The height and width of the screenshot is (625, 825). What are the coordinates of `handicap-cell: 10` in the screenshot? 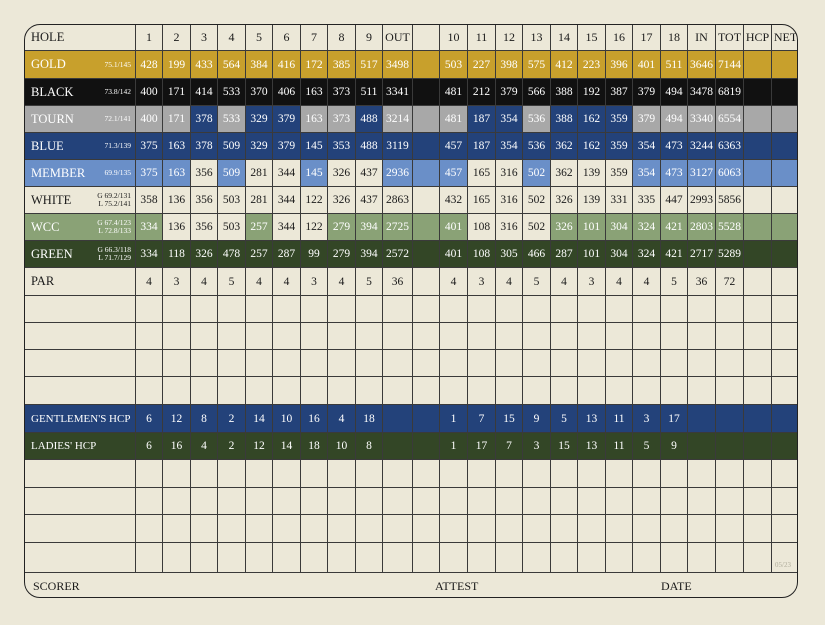 It's located at (342, 446).